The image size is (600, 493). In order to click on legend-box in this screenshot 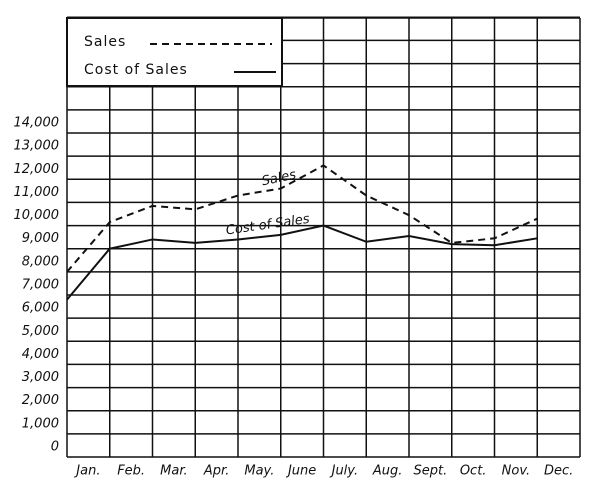, I will do `click(174, 52)`.